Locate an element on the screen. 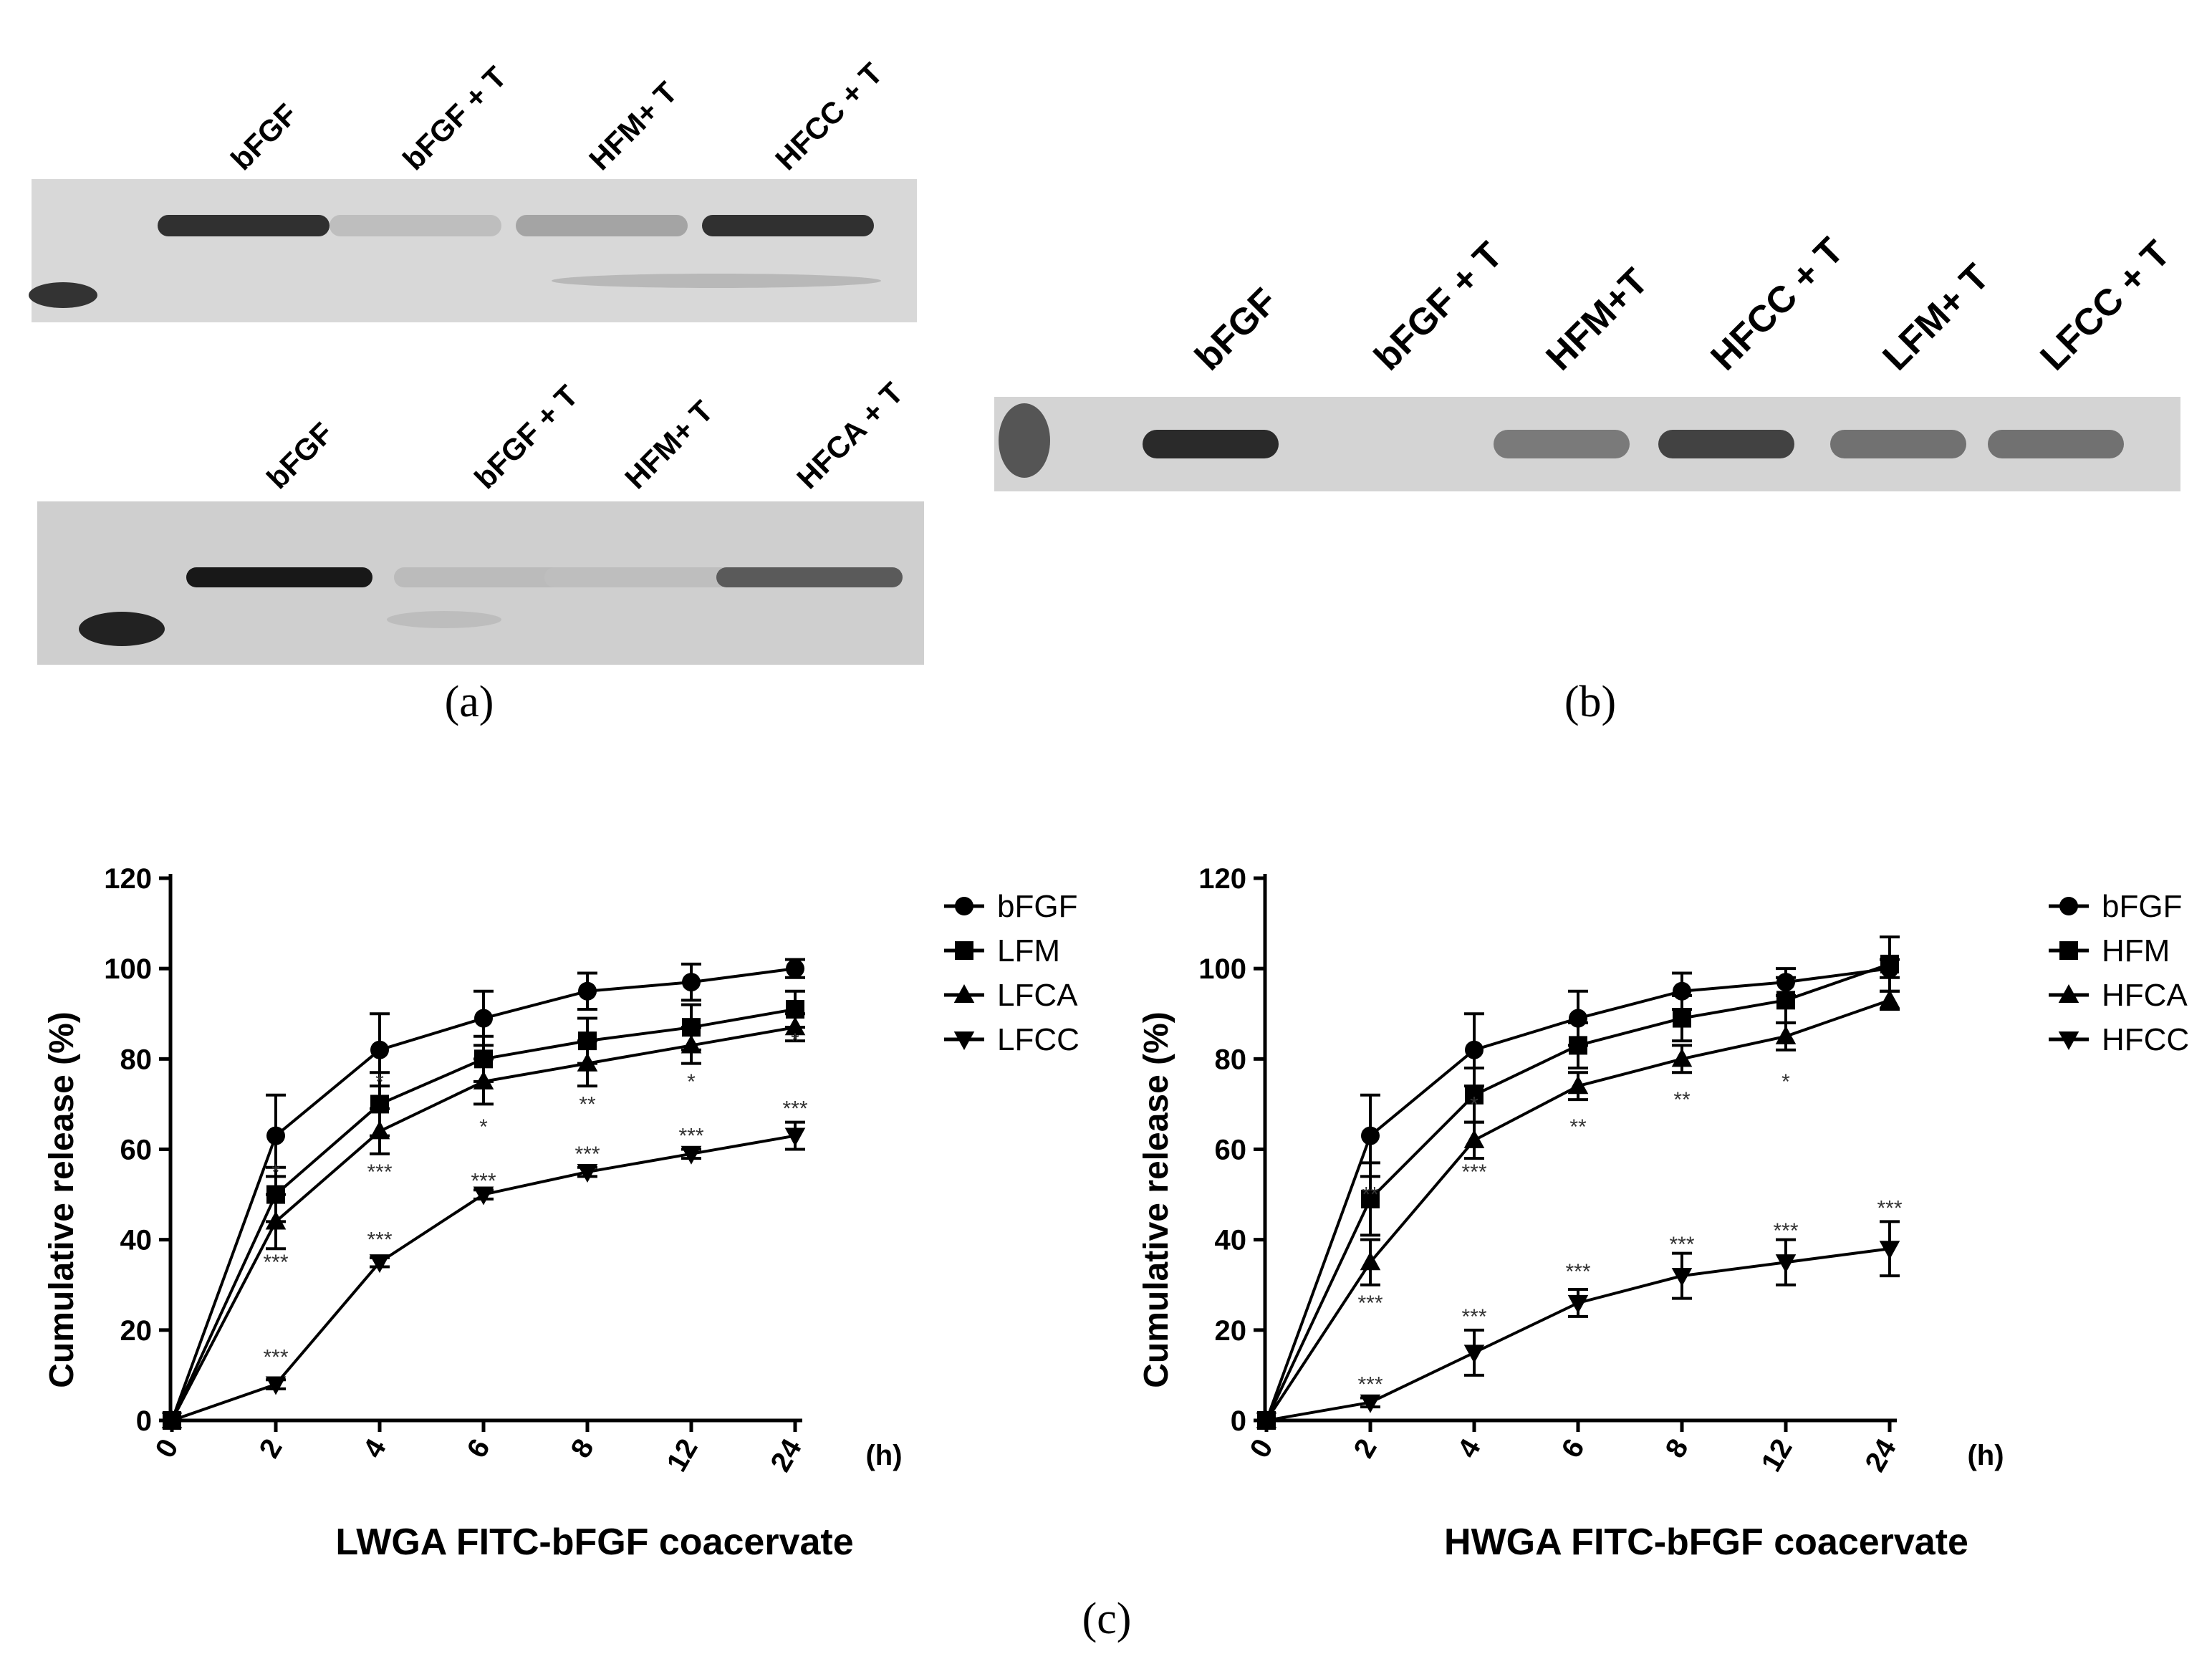 The height and width of the screenshot is (1669, 2212). x-tick-label: 6 is located at coordinates (478, 1448).